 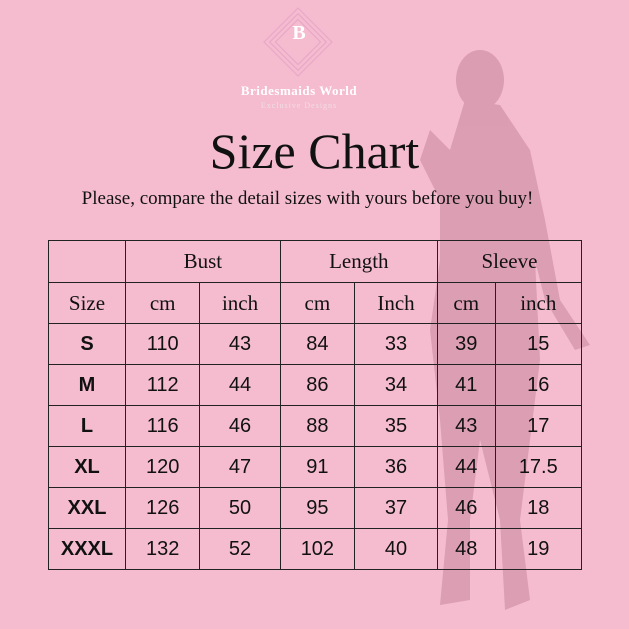 I want to click on value-cell: 88, so click(x=317, y=426).